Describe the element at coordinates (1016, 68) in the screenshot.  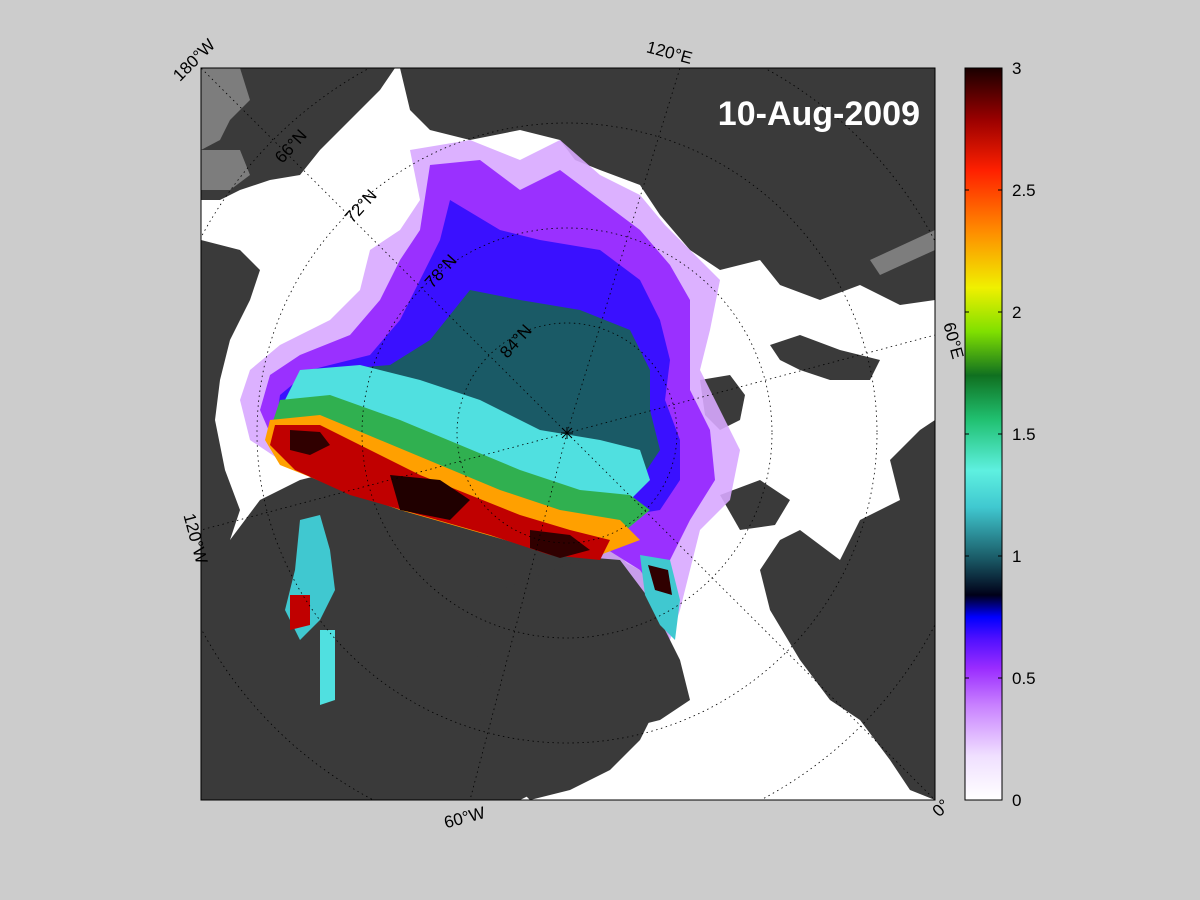
I see `colorbar-tick-label: 3` at that location.